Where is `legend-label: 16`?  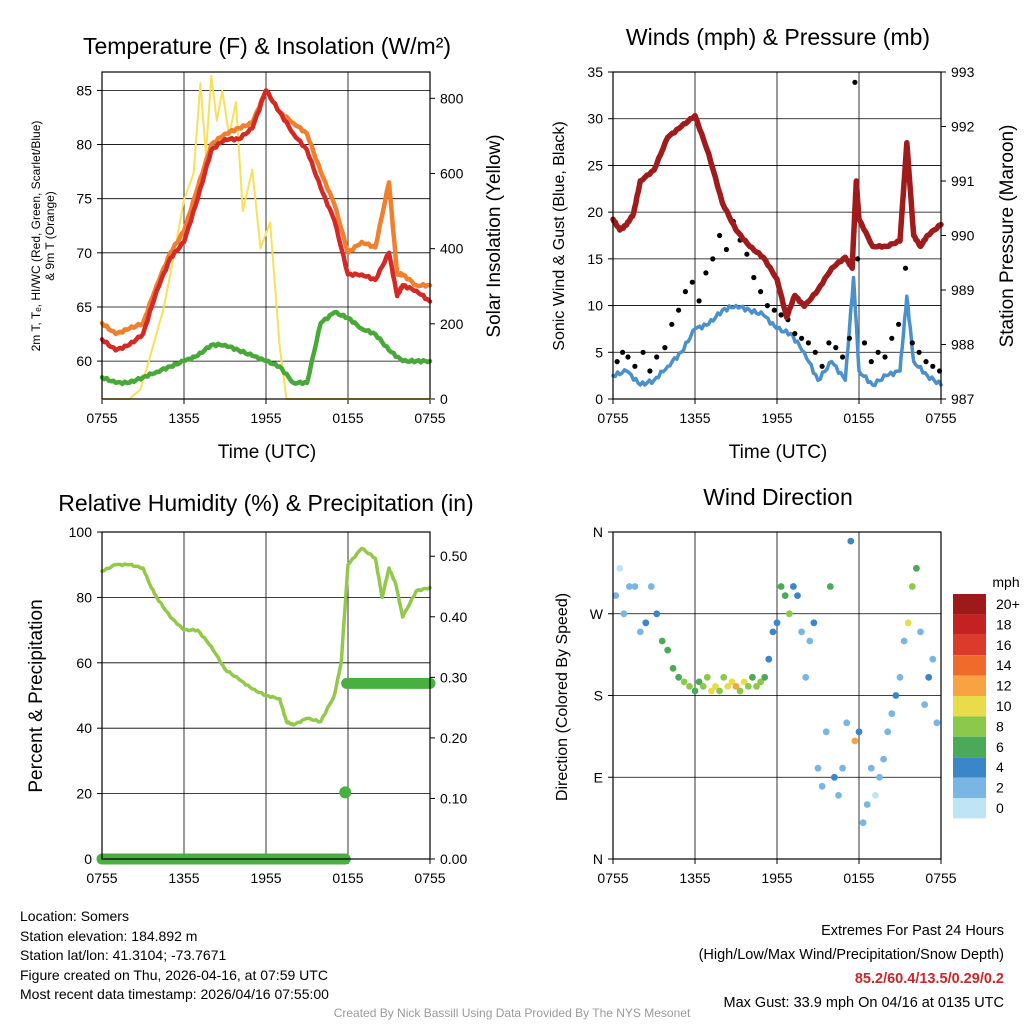
legend-label: 16 is located at coordinates (1004, 645).